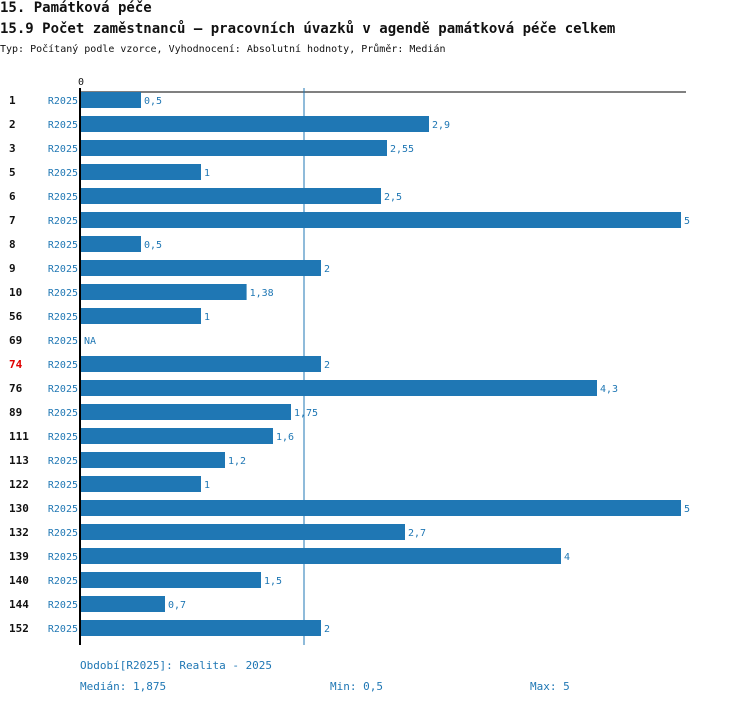  I want to click on row-id-label: 9, so click(12, 268).